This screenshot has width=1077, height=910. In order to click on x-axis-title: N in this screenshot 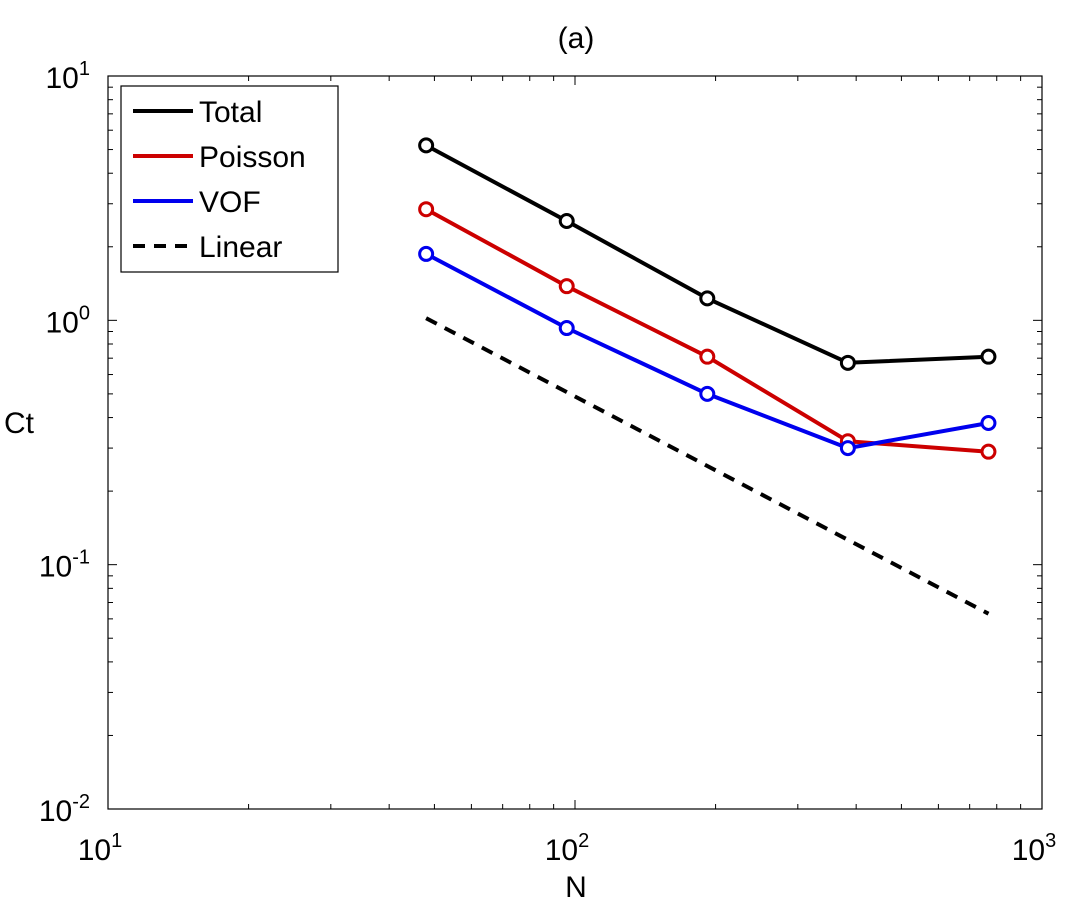, I will do `click(576, 887)`.